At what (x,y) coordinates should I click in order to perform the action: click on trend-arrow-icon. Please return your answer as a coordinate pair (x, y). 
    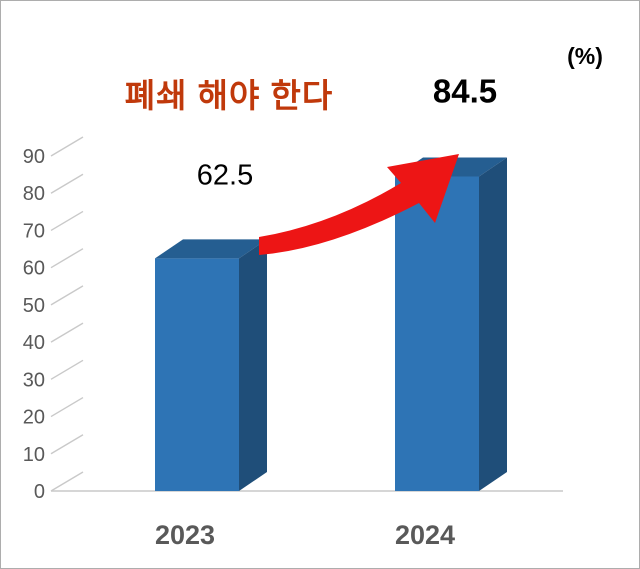
    Looking at the image, I should click on (359, 204).